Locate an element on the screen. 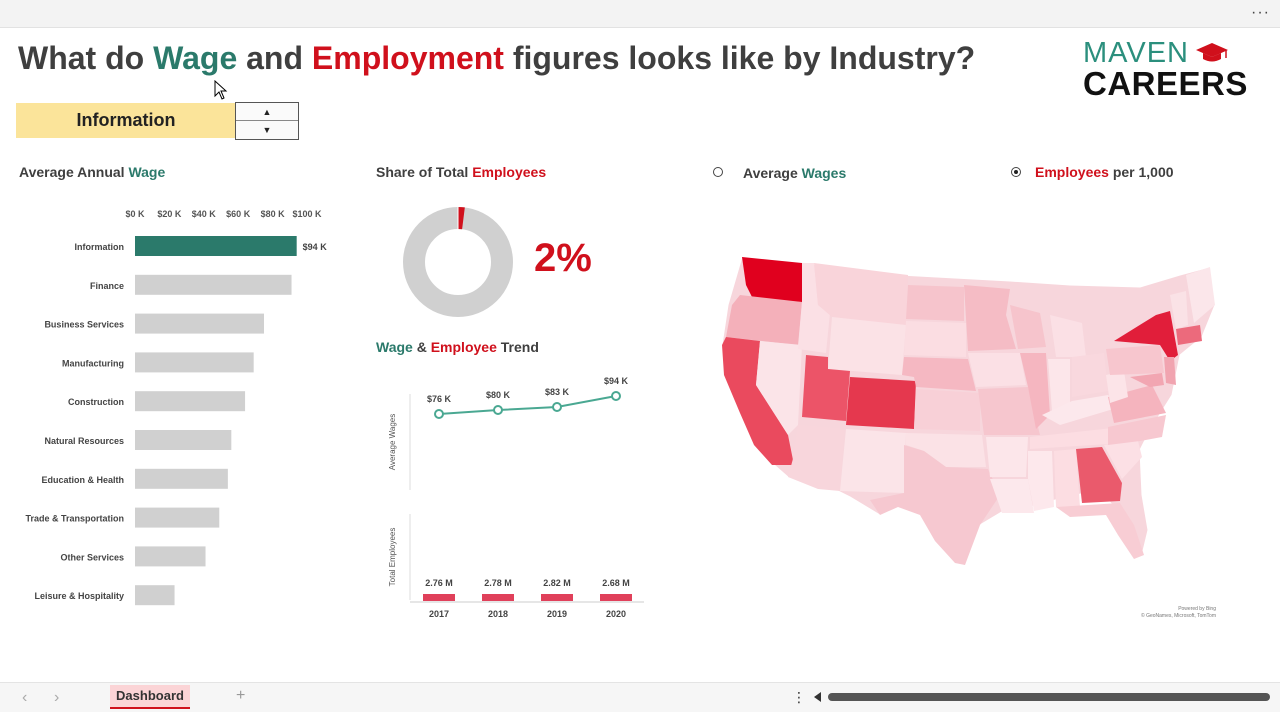 This screenshot has height=720, width=1280. employee-bar-label: 2.68 M is located at coordinates (616, 583).